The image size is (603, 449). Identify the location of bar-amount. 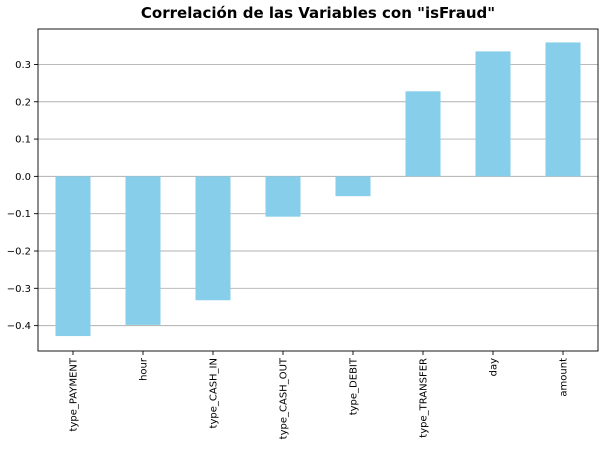
(563, 109).